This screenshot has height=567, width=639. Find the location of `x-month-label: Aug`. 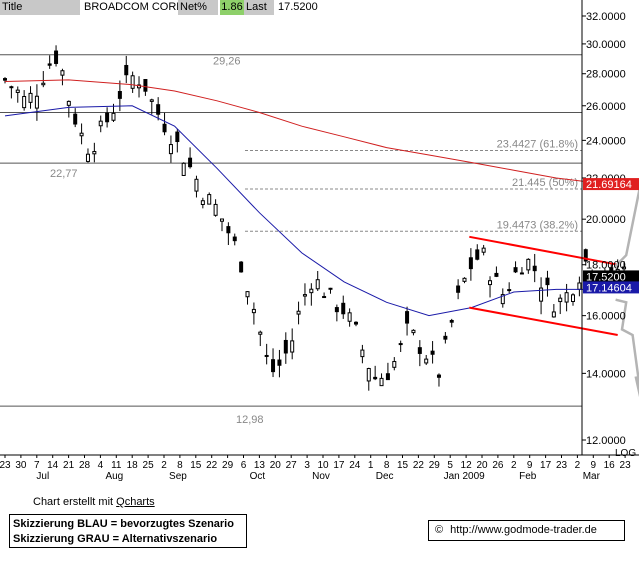

x-month-label: Aug is located at coordinates (114, 476).